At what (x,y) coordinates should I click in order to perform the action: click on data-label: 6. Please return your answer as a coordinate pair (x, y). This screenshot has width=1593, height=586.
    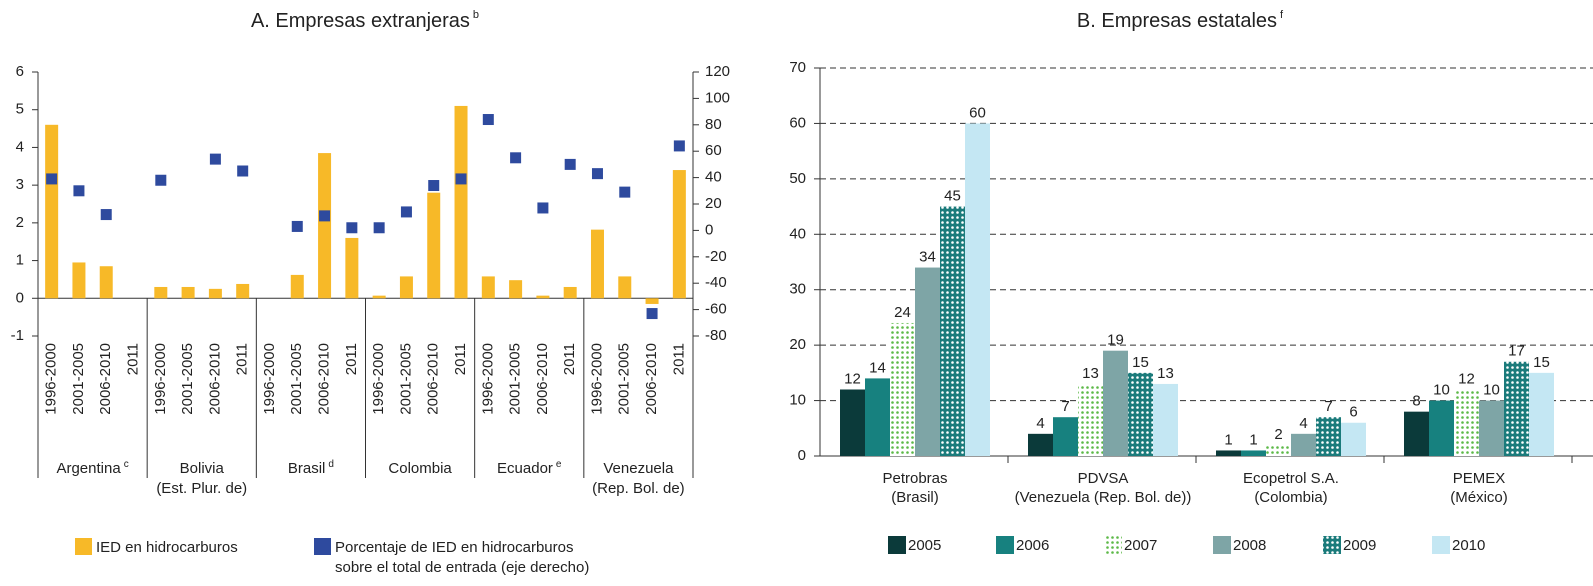
    Looking at the image, I should click on (1353, 412).